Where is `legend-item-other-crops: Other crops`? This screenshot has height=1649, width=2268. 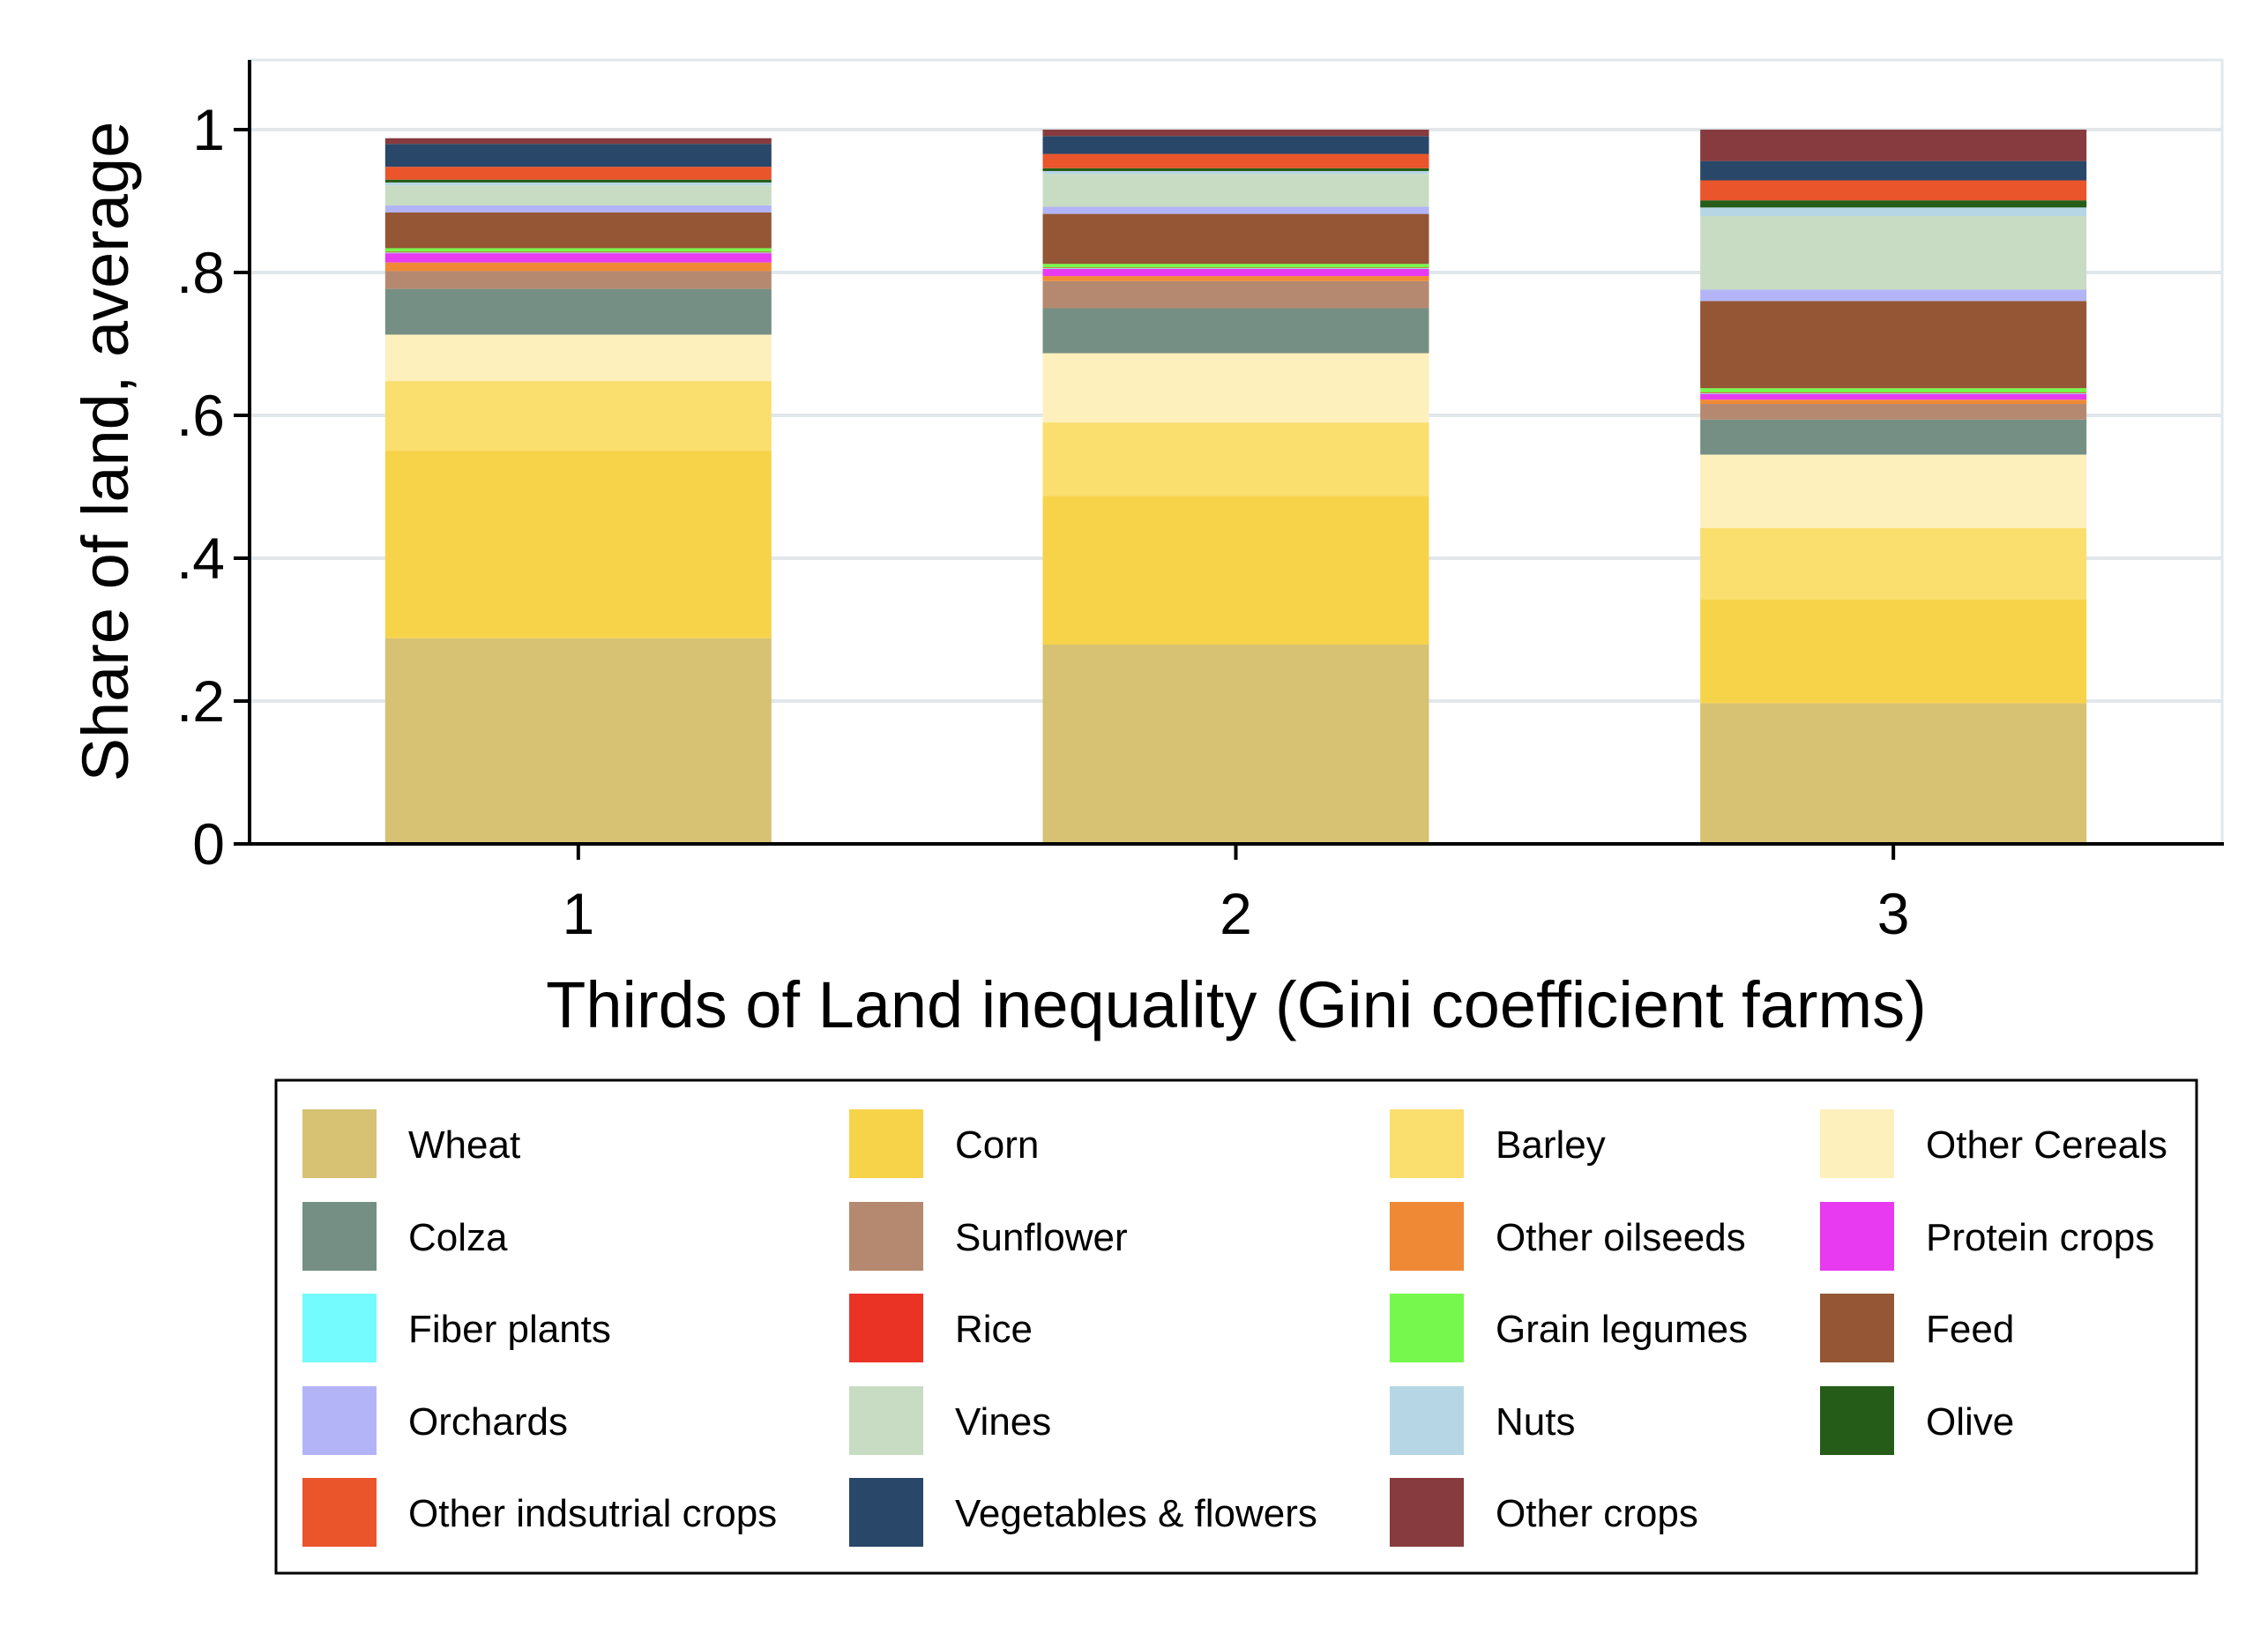
legend-item-other-crops: Other crops is located at coordinates (1544, 1512).